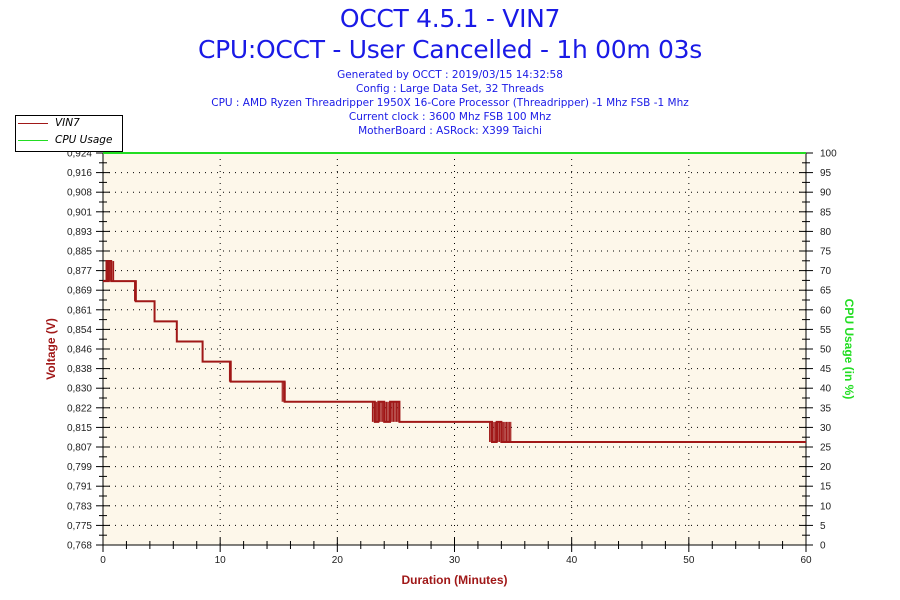  I want to click on y-right-tick-label: 45, so click(826, 369).